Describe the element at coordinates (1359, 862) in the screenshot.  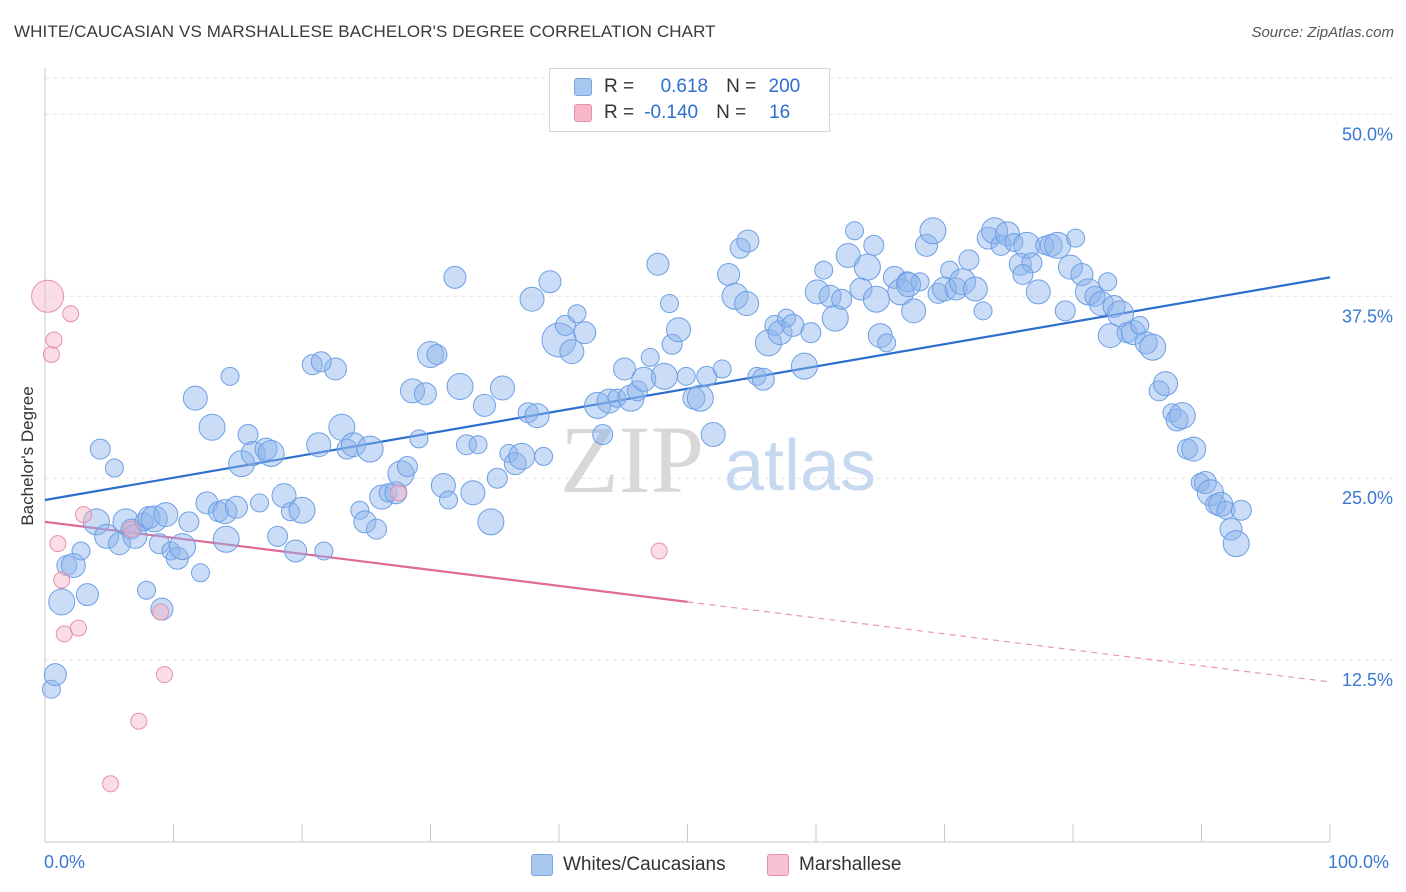
I see `x-tick-label-max: 100.0%` at that location.